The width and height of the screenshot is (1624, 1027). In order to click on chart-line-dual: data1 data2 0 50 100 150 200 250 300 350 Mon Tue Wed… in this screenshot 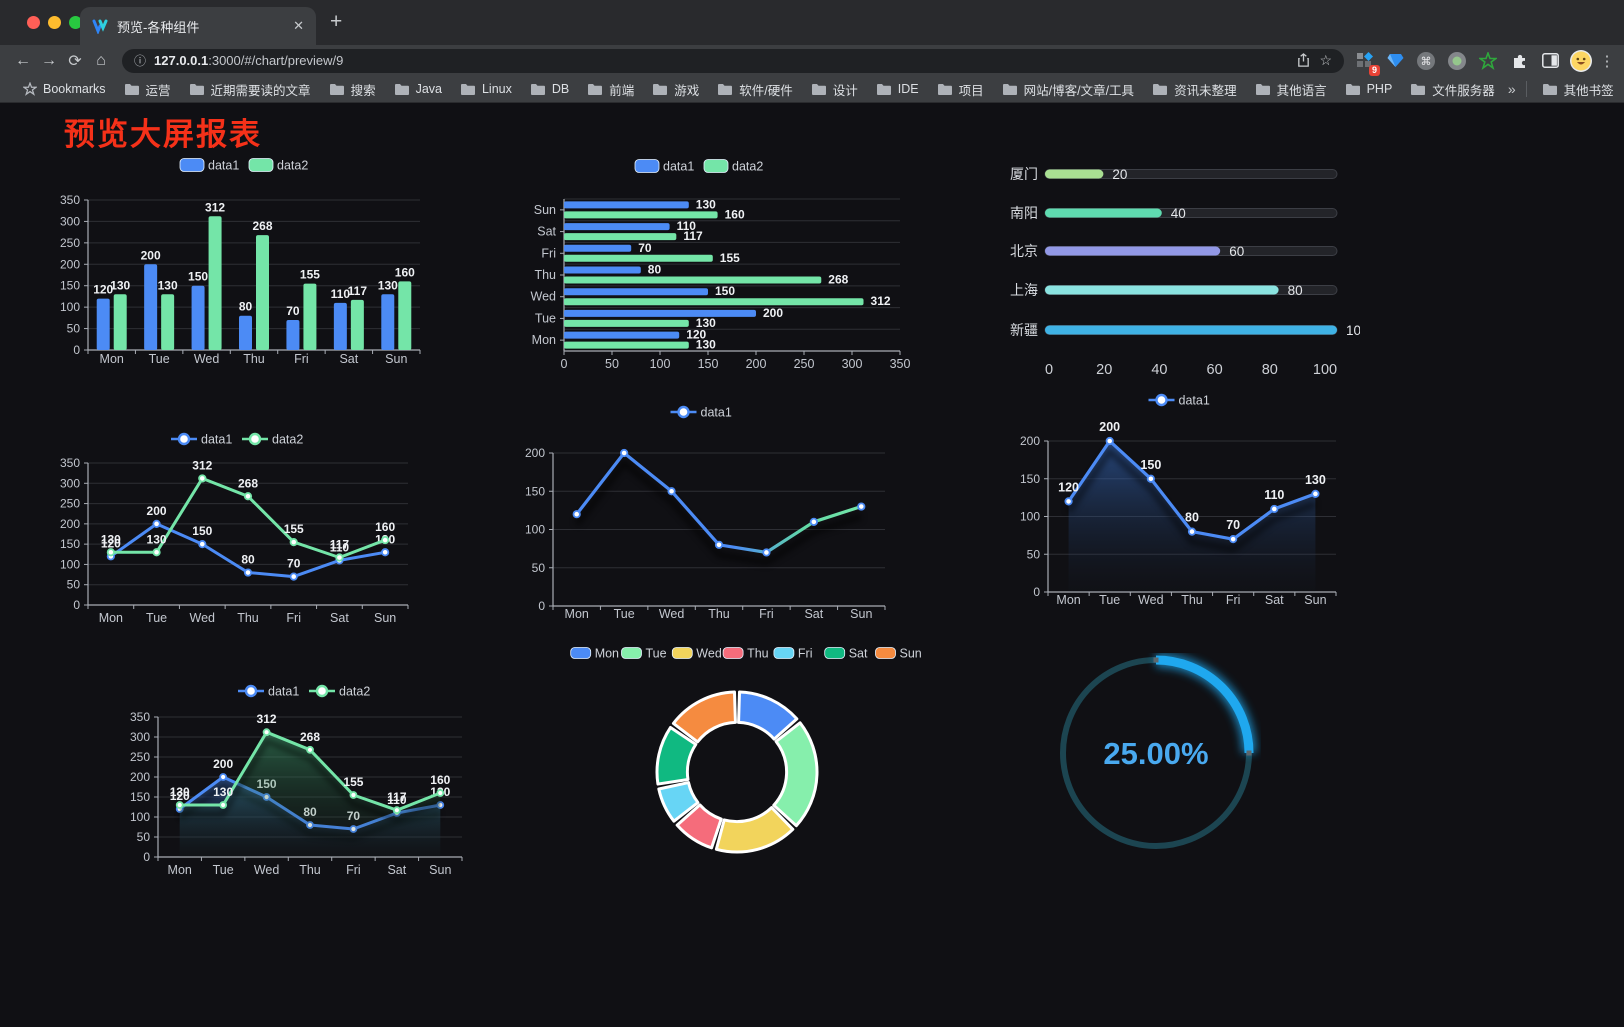, I will do `click(230, 532)`.